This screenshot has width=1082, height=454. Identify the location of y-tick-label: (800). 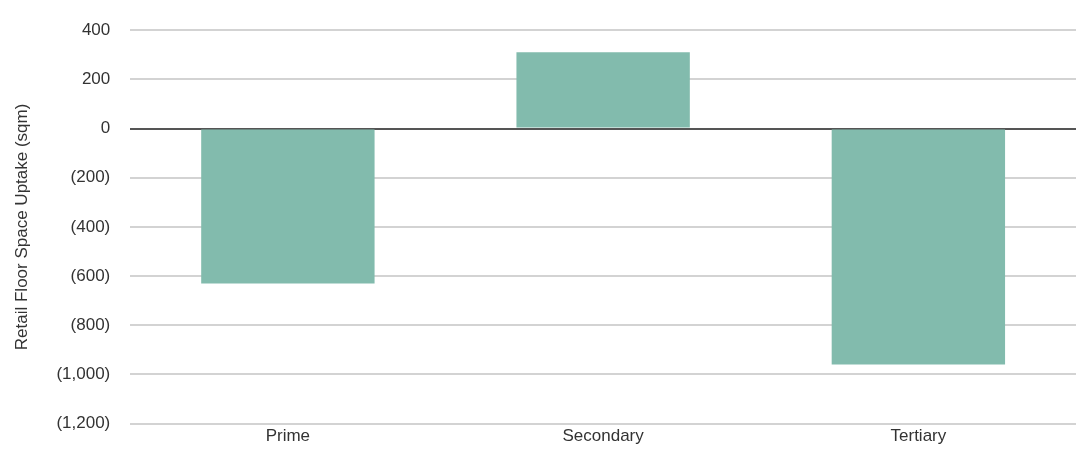
(90, 324).